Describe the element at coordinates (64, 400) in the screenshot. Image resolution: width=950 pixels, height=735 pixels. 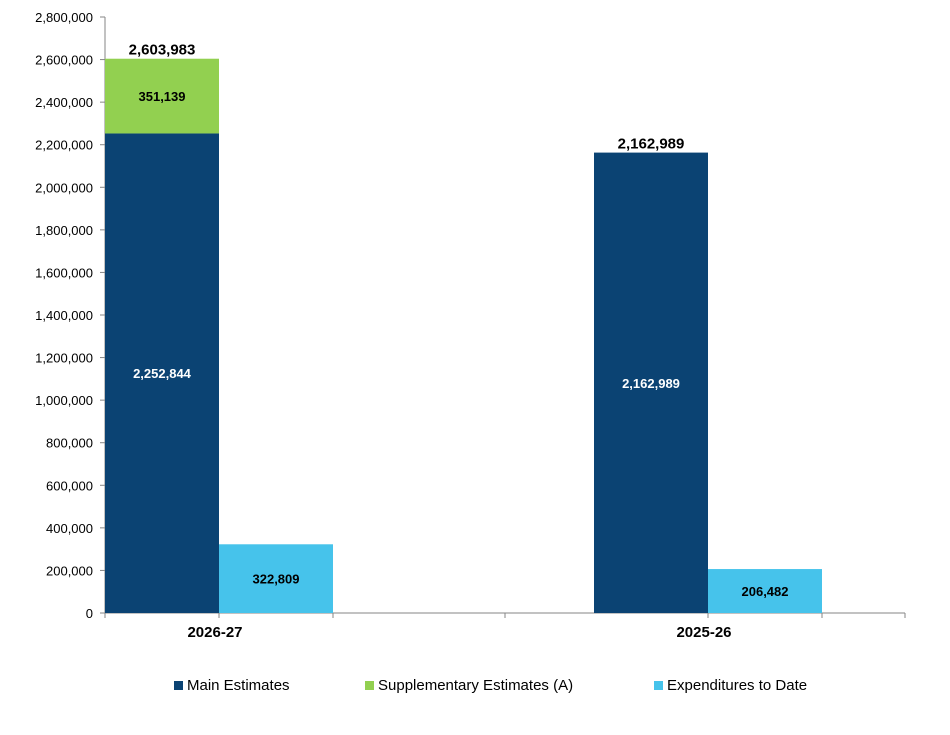
I see `y-tick-label: 1,000,000` at that location.